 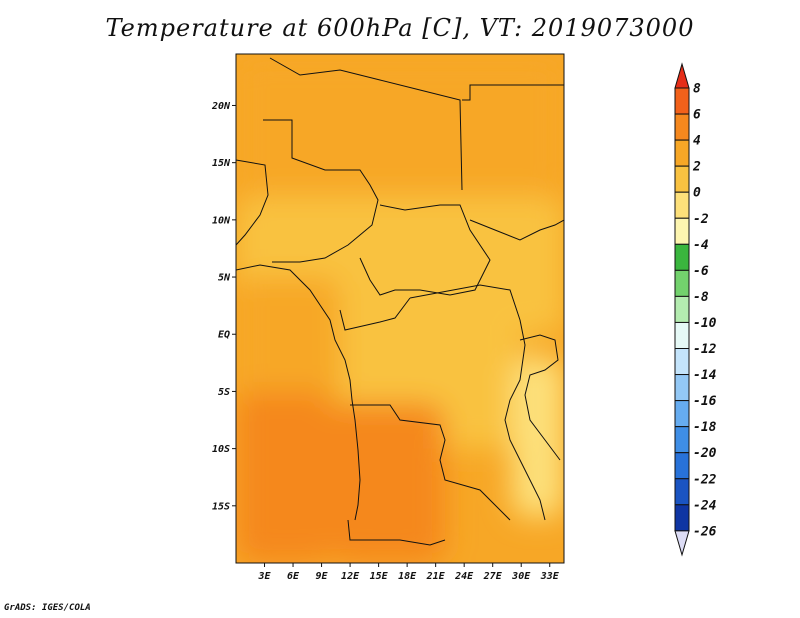 What do you see at coordinates (701, 219) in the screenshot?
I see `colorbar-label: -2` at bounding box center [701, 219].